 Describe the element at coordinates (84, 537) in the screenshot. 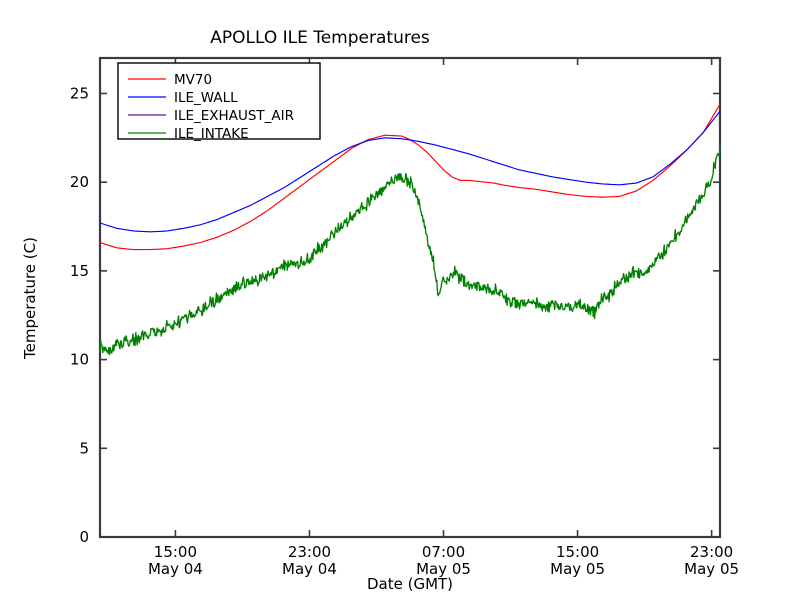

I see `y-tick-label: 0` at that location.